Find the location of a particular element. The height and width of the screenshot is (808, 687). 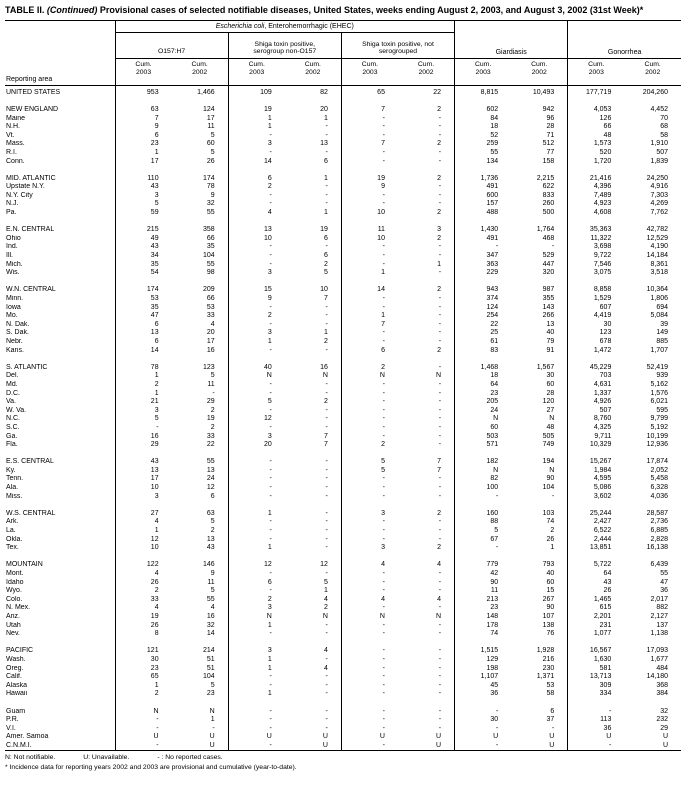

table-row: Amer. Samoa U U U U U U U U U U is located at coordinates (343, 737).